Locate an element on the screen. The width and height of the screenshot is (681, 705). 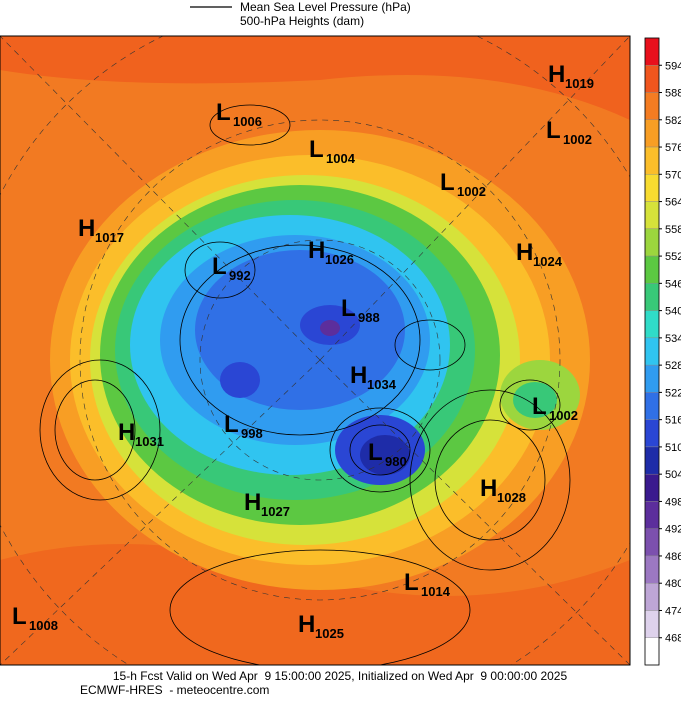
colorbar-label: 546 is located at coordinates (673, 284).